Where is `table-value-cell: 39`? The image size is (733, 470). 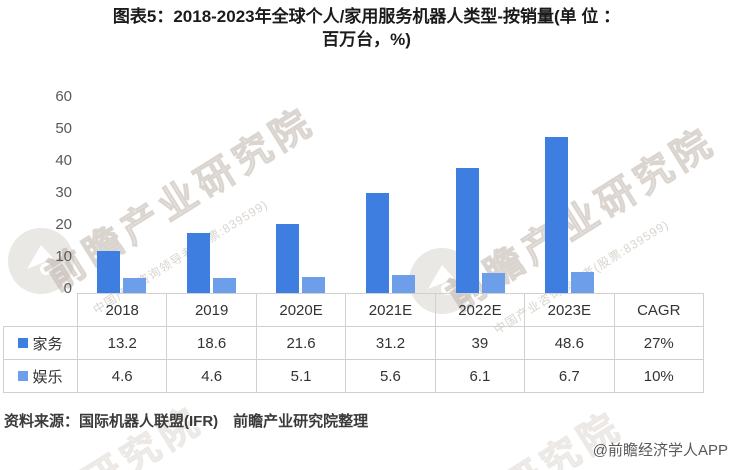
table-value-cell: 39 is located at coordinates (480, 343).